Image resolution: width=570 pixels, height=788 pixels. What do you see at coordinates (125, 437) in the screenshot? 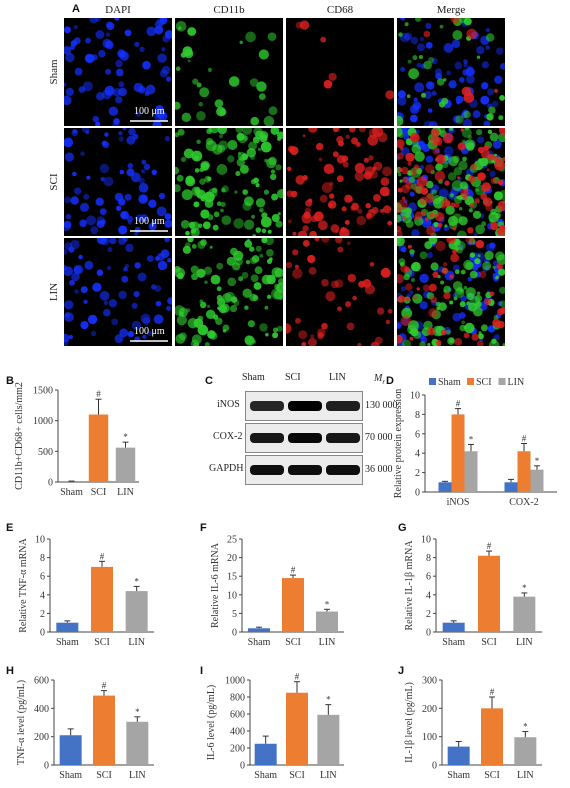
I see `significance-marker: *` at bounding box center [125, 437].